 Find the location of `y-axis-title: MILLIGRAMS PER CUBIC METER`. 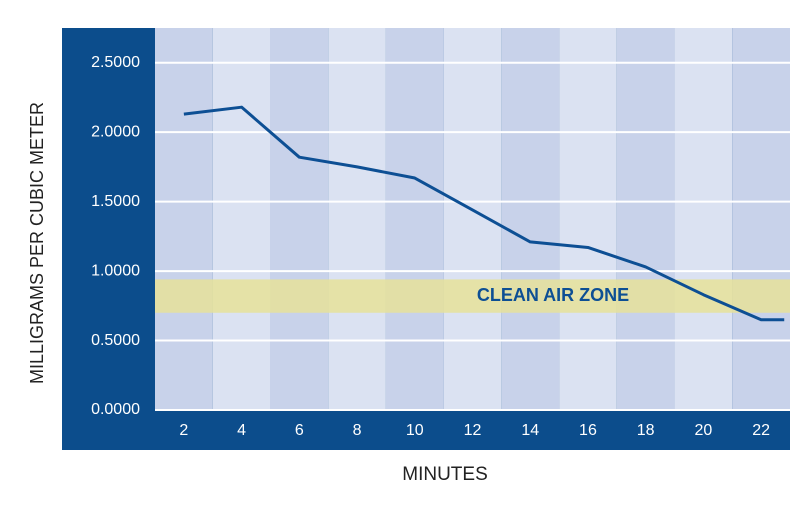

y-axis-title: MILLIGRAMS PER CUBIC METER is located at coordinates (37, 243).